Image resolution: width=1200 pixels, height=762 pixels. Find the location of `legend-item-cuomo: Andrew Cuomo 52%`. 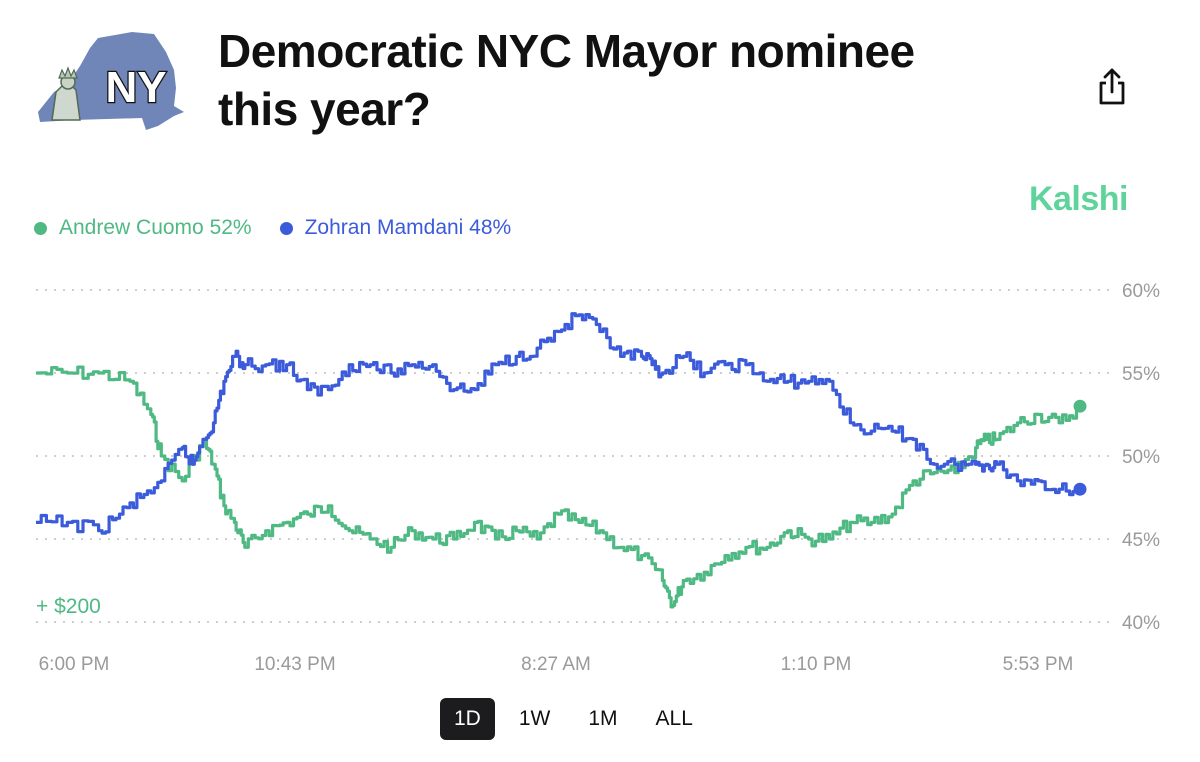

legend-item-cuomo: Andrew Cuomo 52% is located at coordinates (143, 228).